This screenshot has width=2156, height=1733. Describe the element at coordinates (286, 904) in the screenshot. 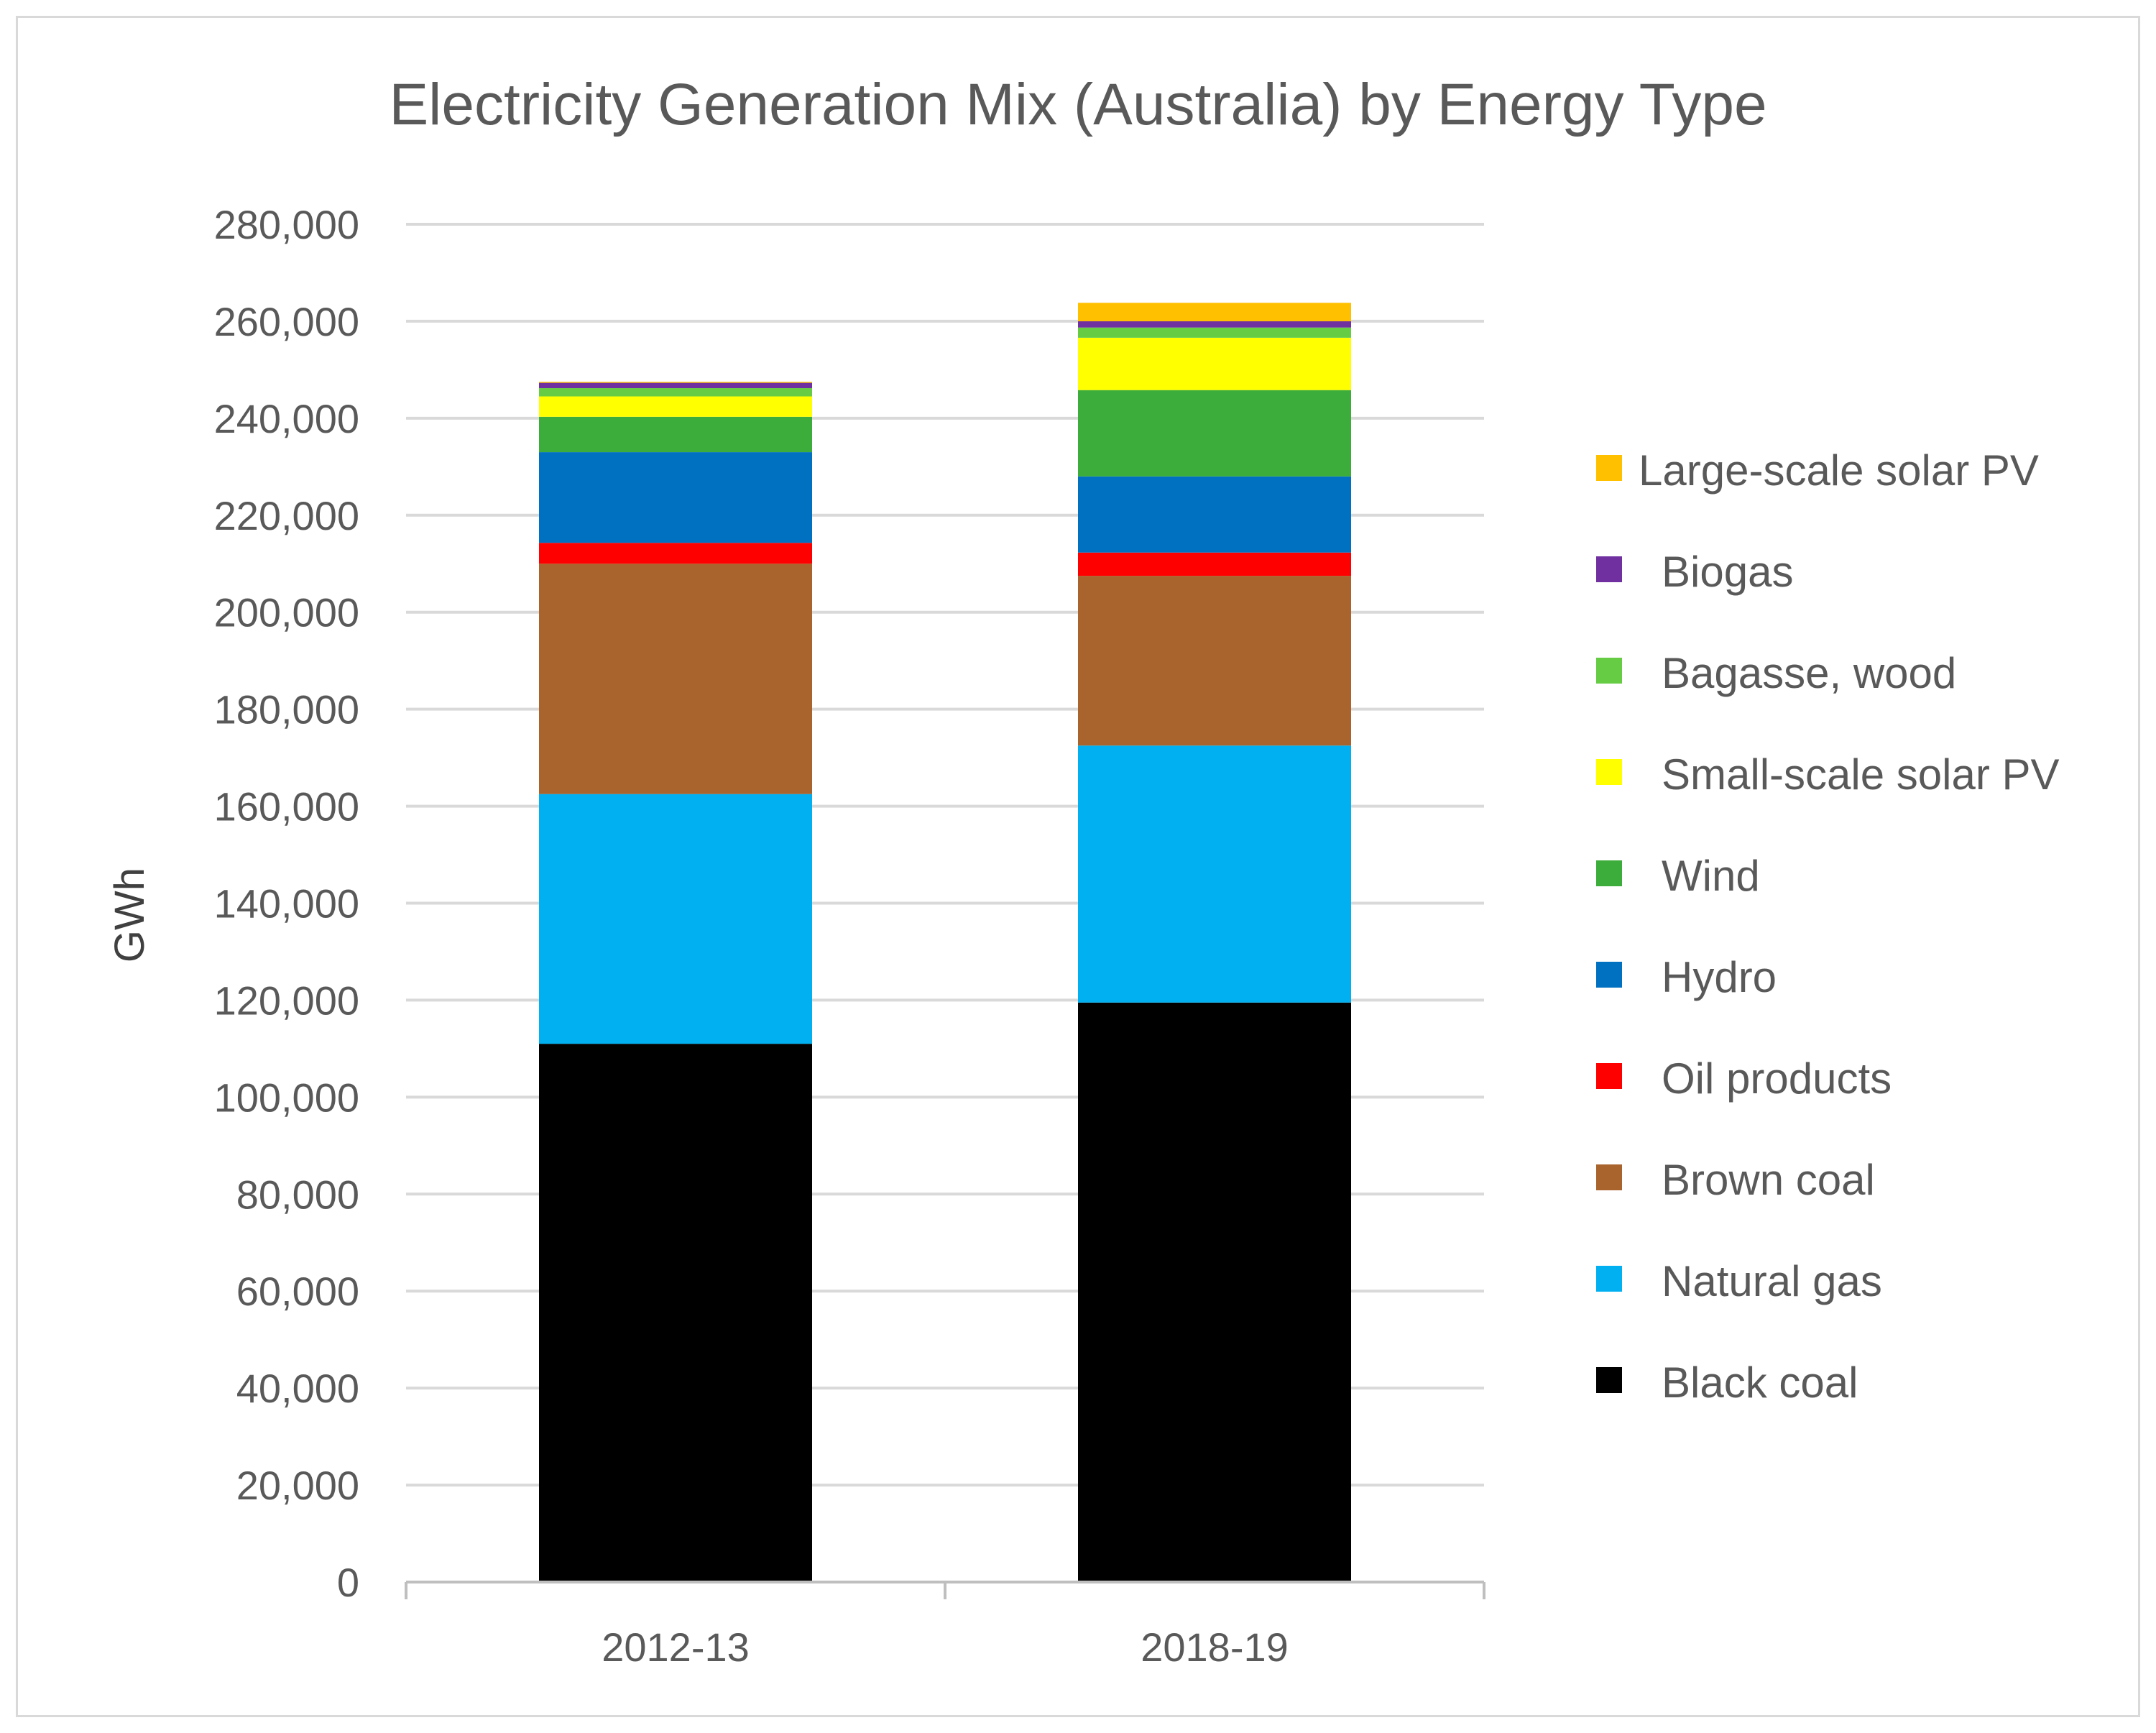

I see `y-tick-label: 140,000` at that location.